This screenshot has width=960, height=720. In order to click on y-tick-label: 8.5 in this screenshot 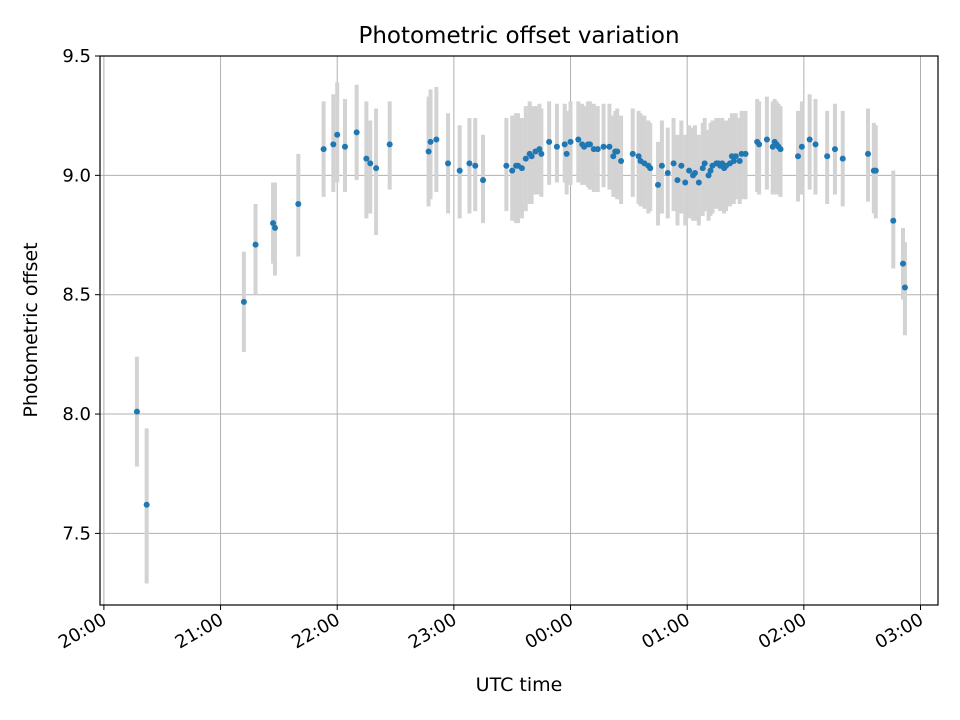, I will do `click(76, 295)`.